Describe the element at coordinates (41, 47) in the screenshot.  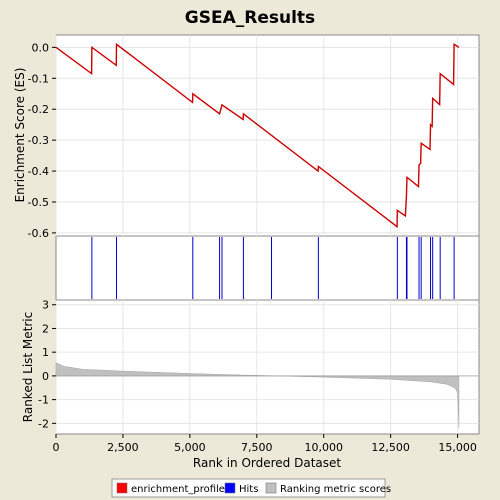
I see `es-y-tick-label: 0.0` at that location.